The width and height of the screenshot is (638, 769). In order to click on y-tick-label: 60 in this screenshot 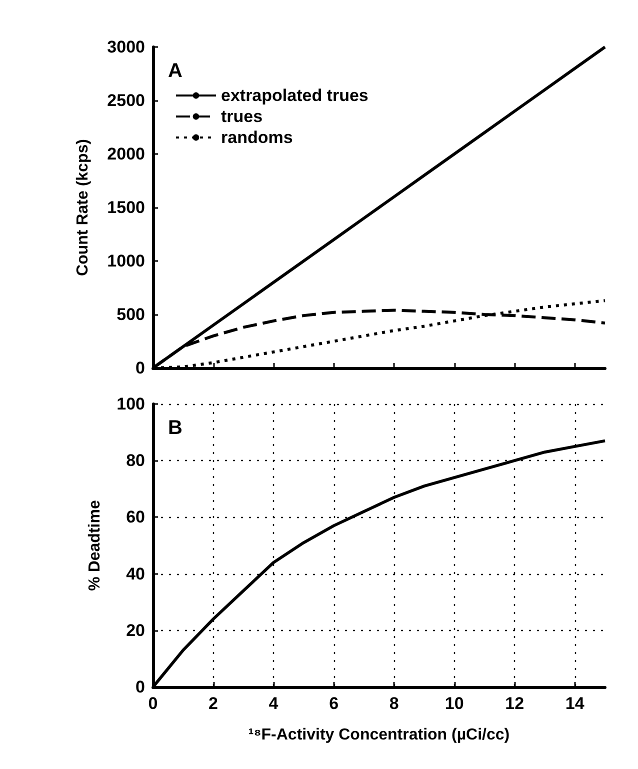, I will do `click(135, 517)`.